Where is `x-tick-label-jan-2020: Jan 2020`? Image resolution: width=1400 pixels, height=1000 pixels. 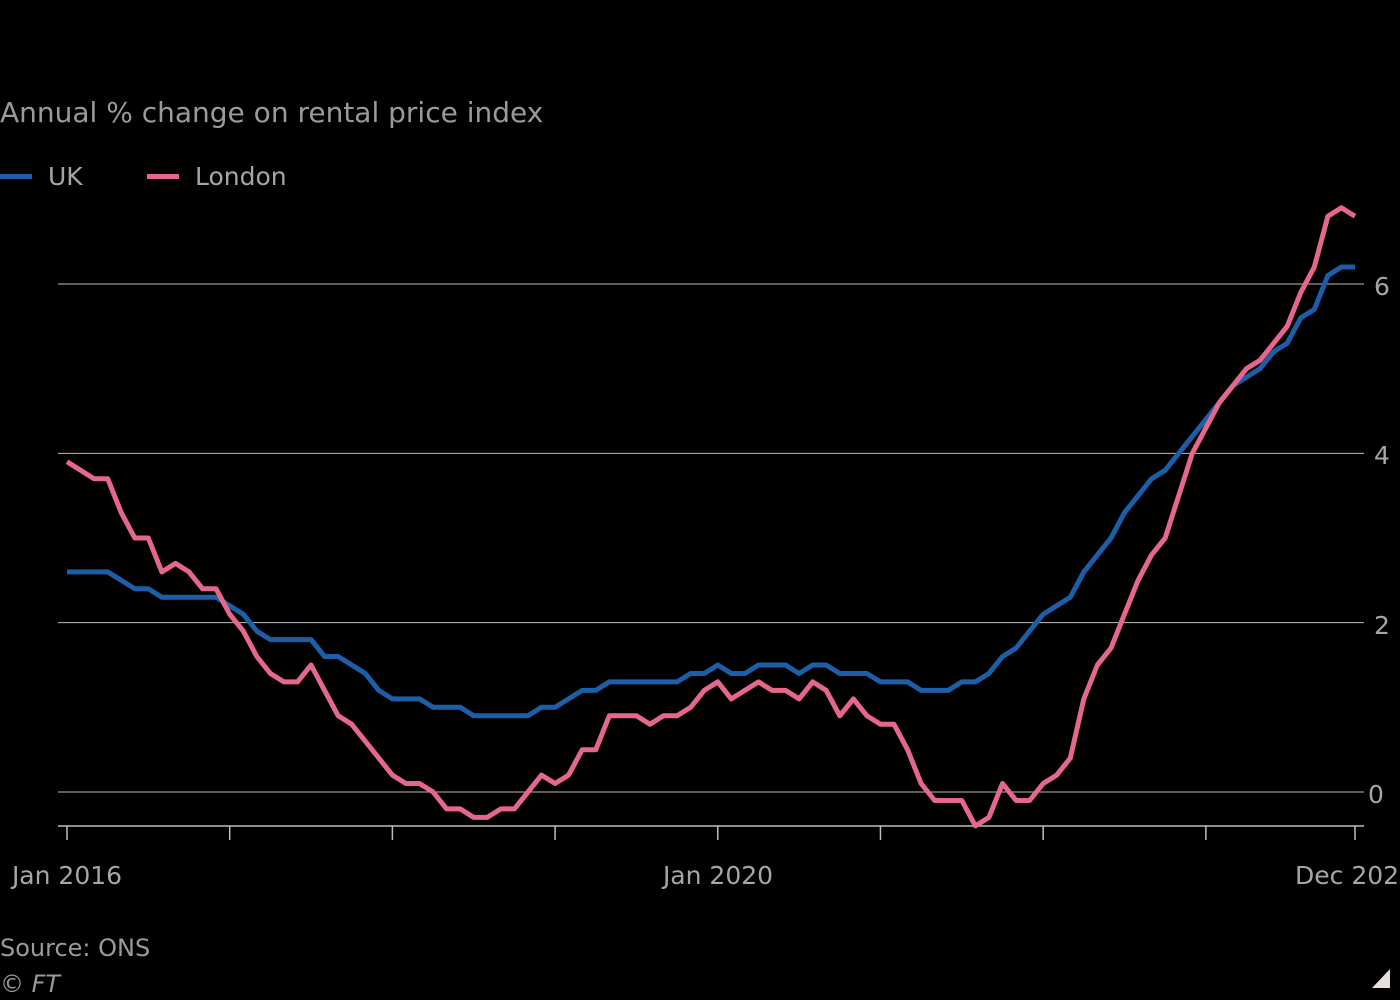
x-tick-label-jan-2020: Jan 2020 is located at coordinates (717, 875).